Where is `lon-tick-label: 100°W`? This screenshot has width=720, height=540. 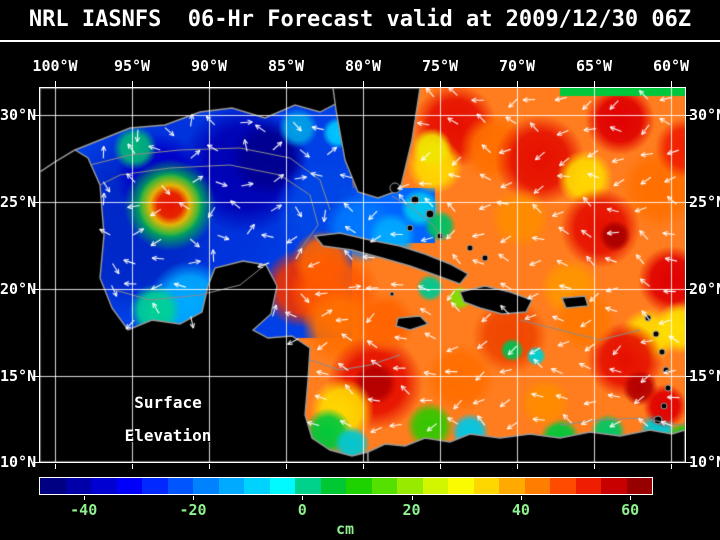 lon-tick-label: 100°W is located at coordinates (55, 66).